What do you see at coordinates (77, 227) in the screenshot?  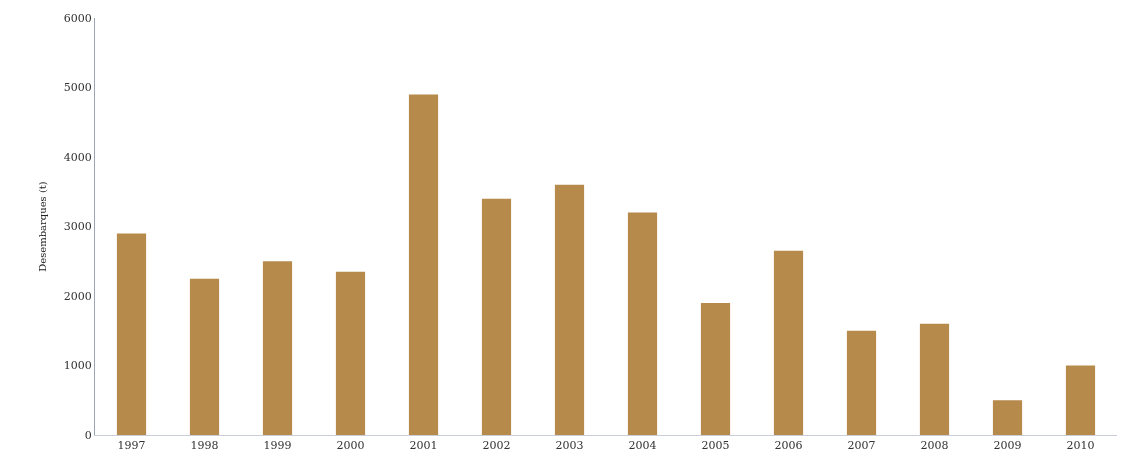 I see `y-tick-label: 3000` at bounding box center [77, 227].